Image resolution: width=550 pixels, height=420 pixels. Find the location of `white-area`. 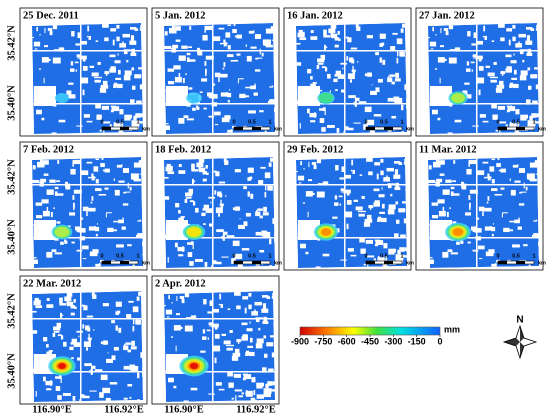

white-area is located at coordinates (441, 96).